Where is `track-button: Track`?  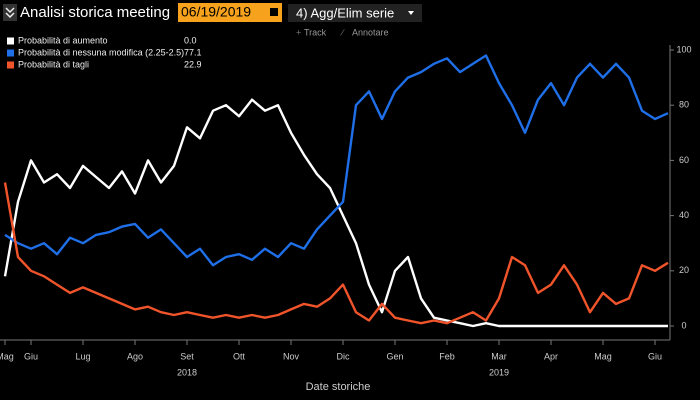 track-button: Track is located at coordinates (315, 32).